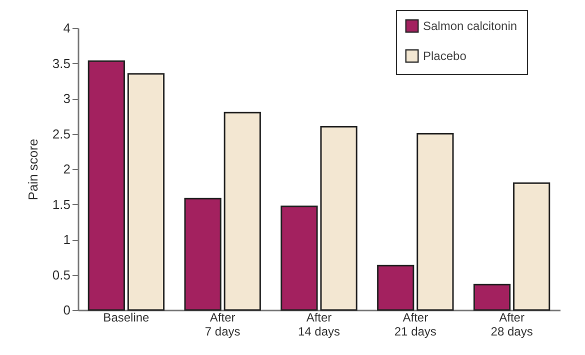 The image size is (585, 355). What do you see at coordinates (319, 324) in the screenshot?
I see `x-tick-label: After 14 days` at bounding box center [319, 324].